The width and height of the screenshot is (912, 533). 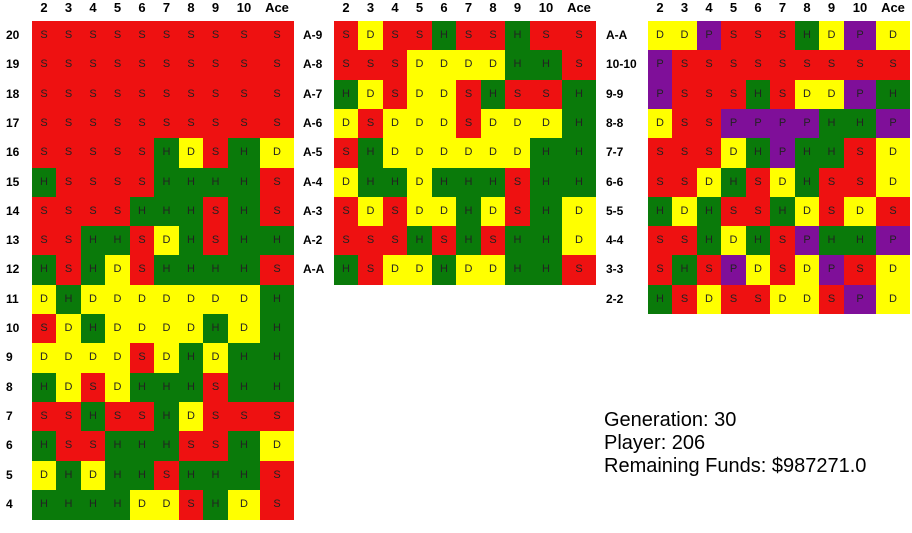 I want to click on generation-text: Generation: 30, so click(x=670, y=420).